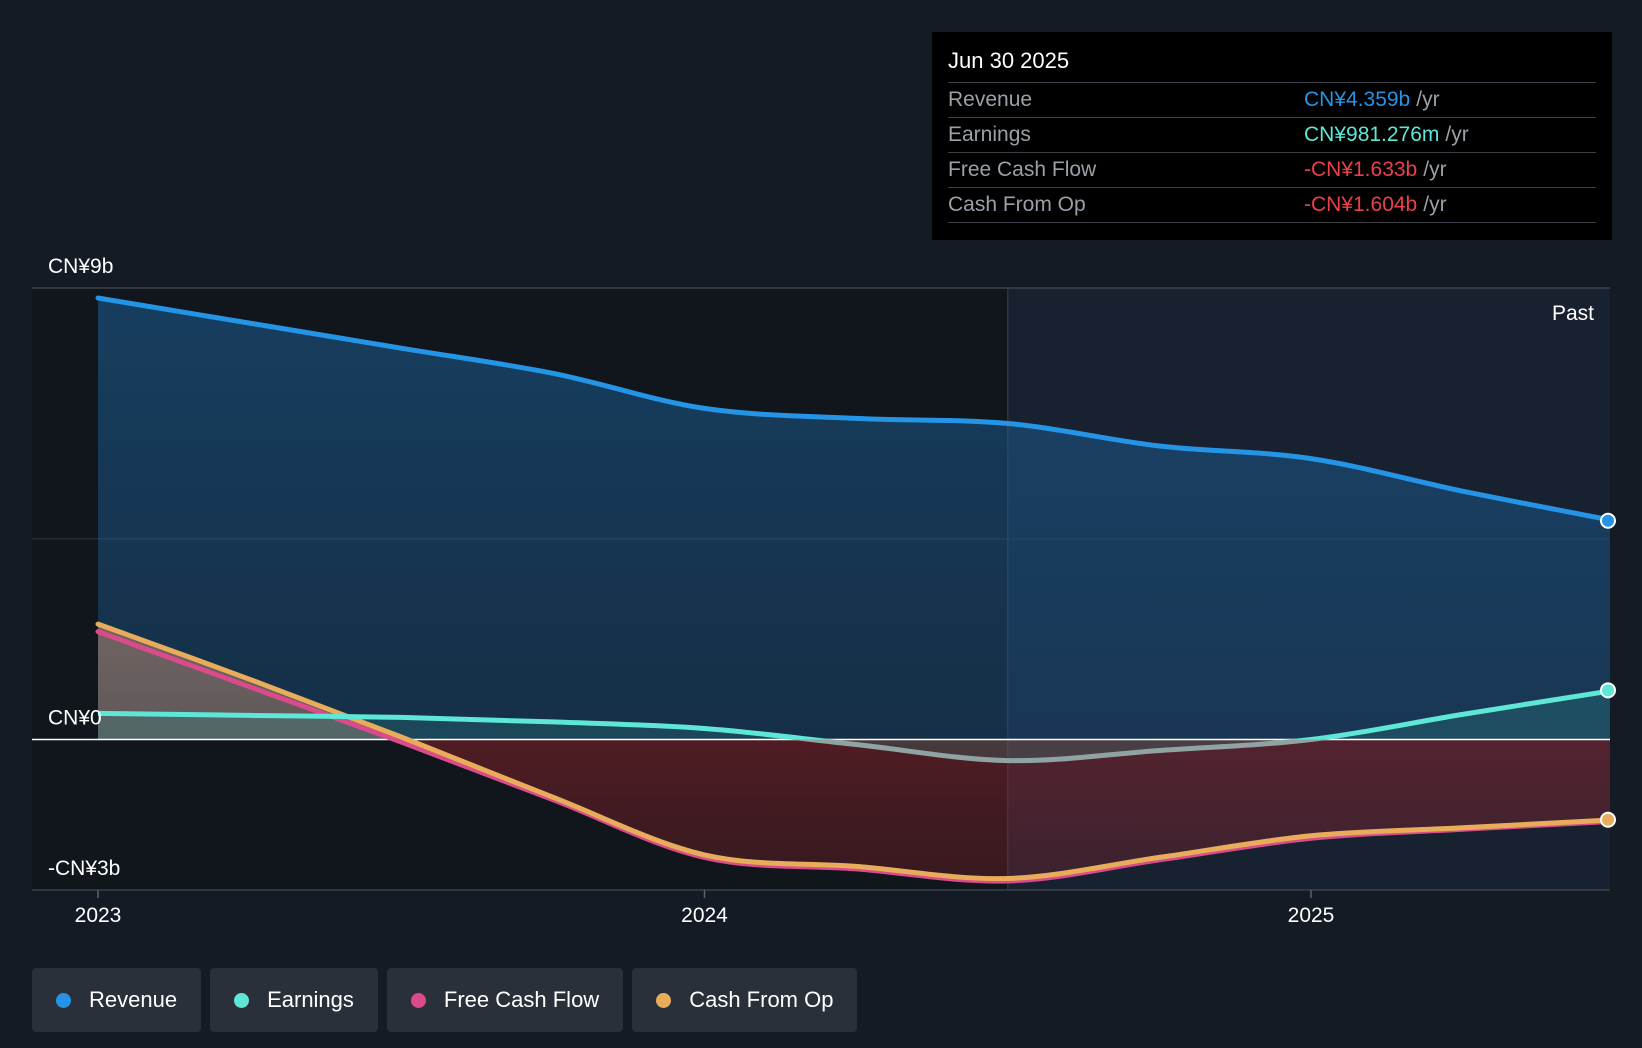  I want to click on legend-item-revenue: Revenue, so click(117, 1000).